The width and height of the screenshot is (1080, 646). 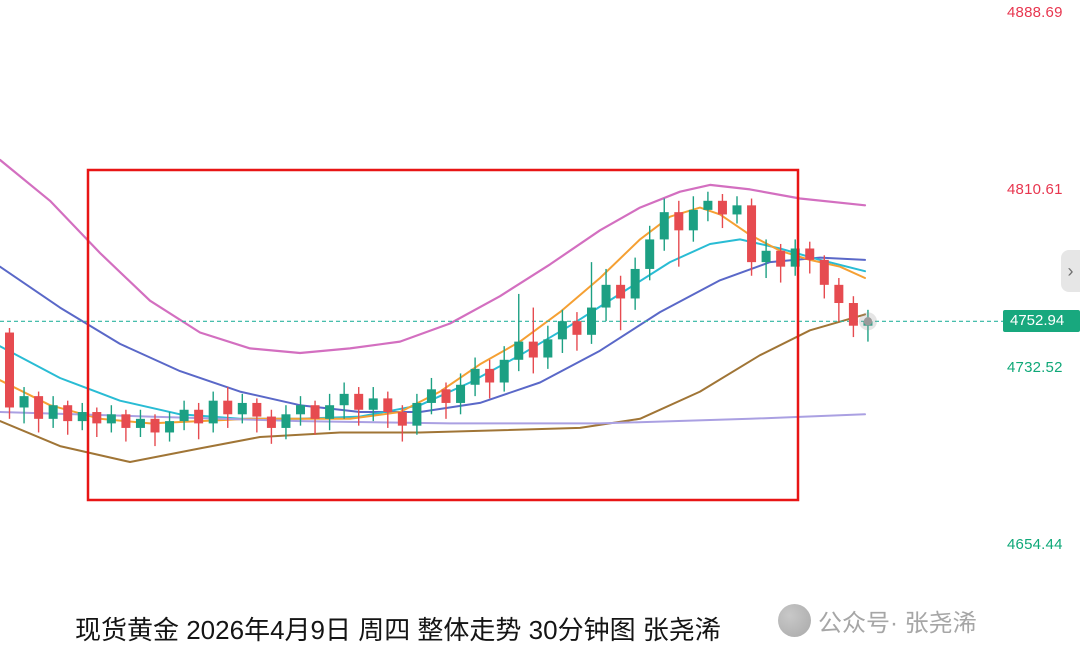 I want to click on chevron-right-icon: ›, so click(x=1070, y=271).